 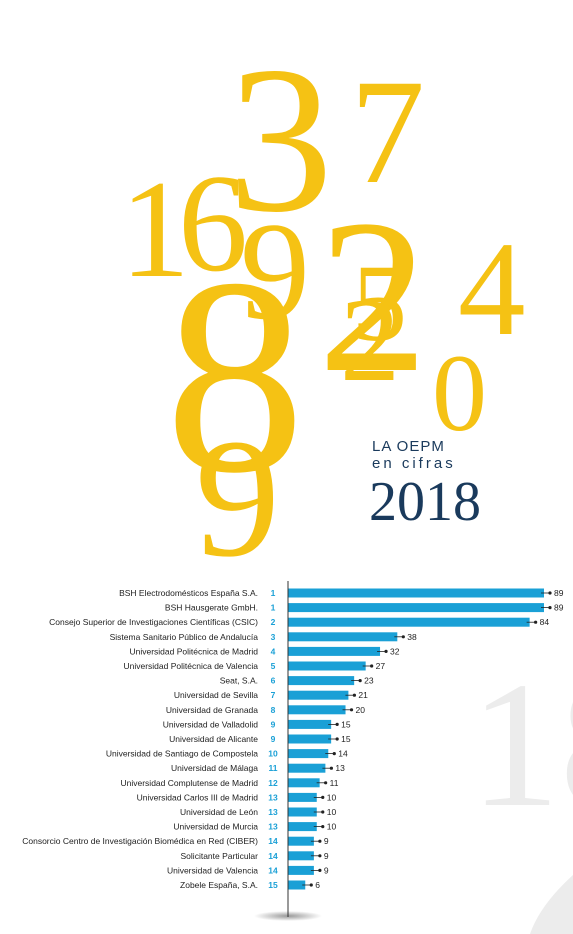 What do you see at coordinates (521, 744) in the screenshot?
I see `watermark-text: 18` at bounding box center [521, 744].